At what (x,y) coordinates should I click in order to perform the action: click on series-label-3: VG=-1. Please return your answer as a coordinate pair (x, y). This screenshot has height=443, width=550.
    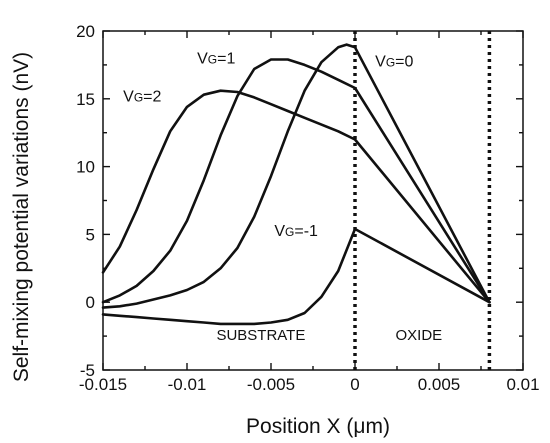
    Looking at the image, I should click on (296, 231).